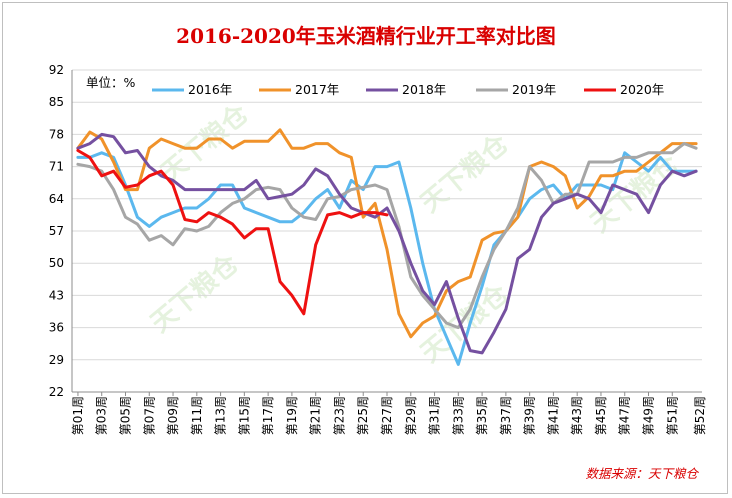 The height and width of the screenshot is (498, 732). I want to click on x-tick-label: 第19周, so click(292, 415).